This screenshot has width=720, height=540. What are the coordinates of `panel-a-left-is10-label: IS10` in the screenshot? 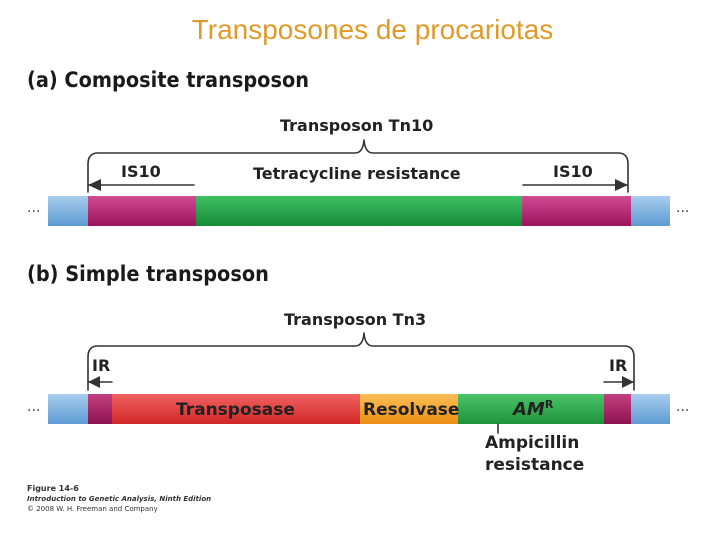 It's located at (141, 171).